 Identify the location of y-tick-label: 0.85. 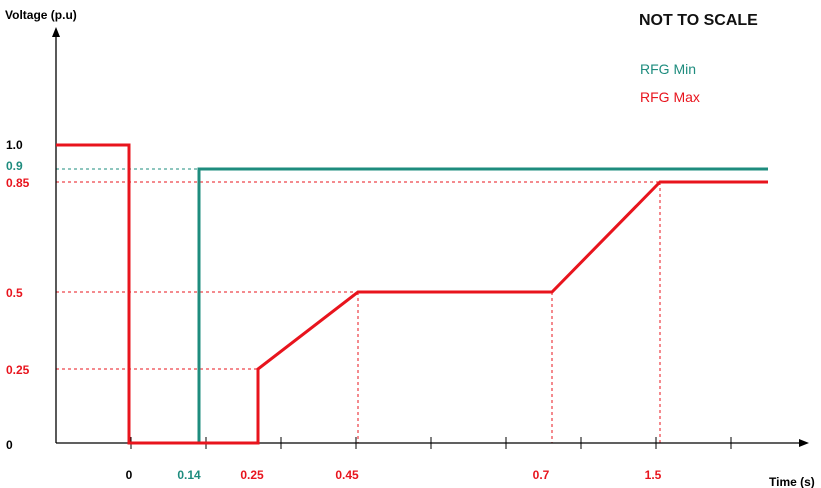
(18, 183).